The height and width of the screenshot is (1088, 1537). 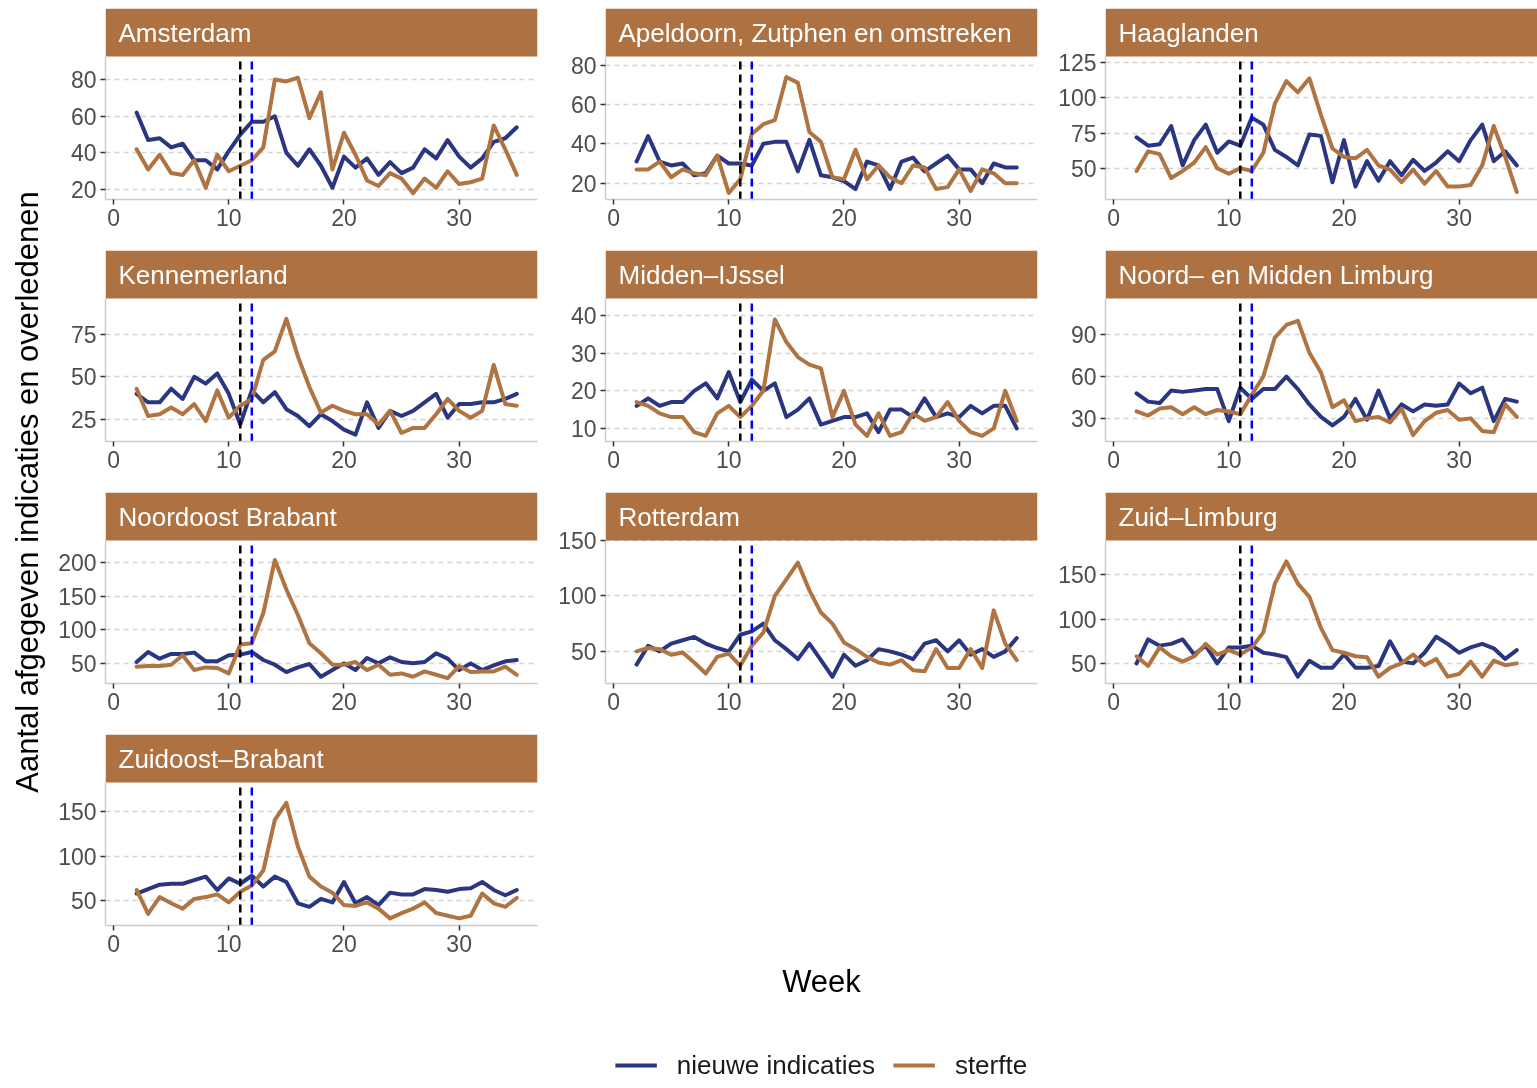 I want to click on y-tick-label: 10, so click(x=583, y=428).